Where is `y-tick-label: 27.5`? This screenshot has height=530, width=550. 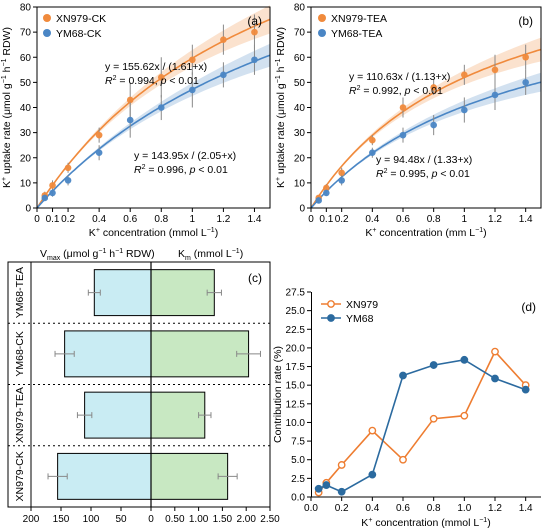
y-tick-label: 27.5 is located at coordinates (296, 293).